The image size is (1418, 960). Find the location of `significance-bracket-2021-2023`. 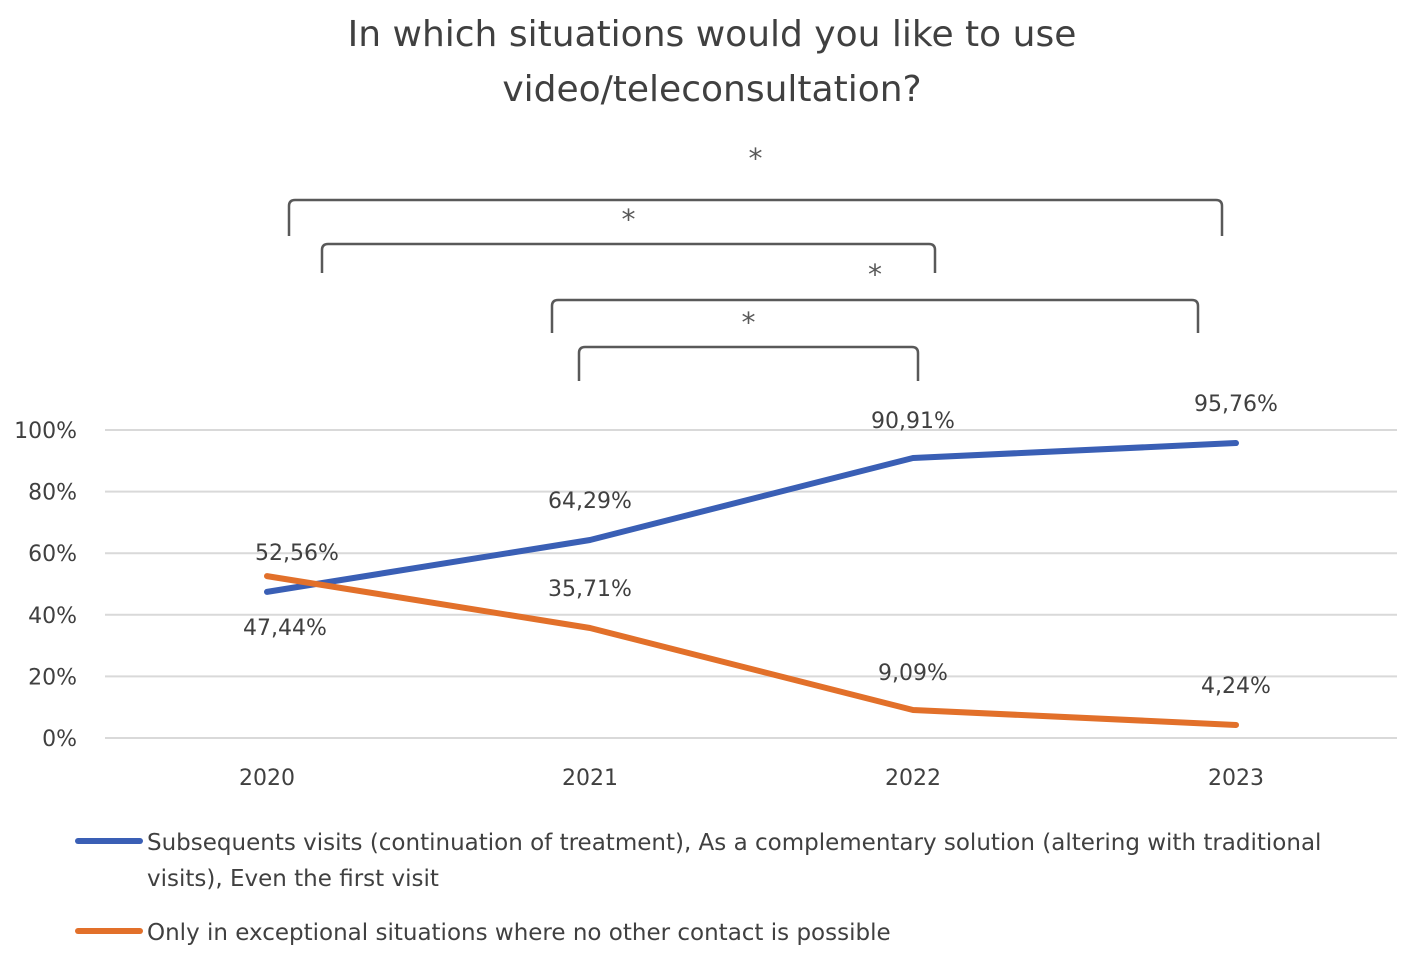

significance-bracket-2021-2023 is located at coordinates (875, 315).